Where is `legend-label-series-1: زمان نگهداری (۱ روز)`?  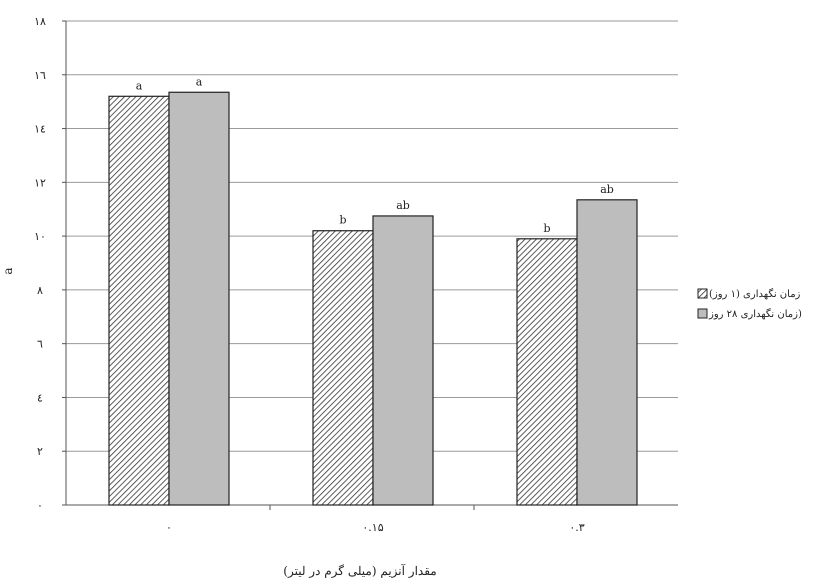 legend-label-series-1: زمان نگهداری (۱ روز) is located at coordinates (755, 294).